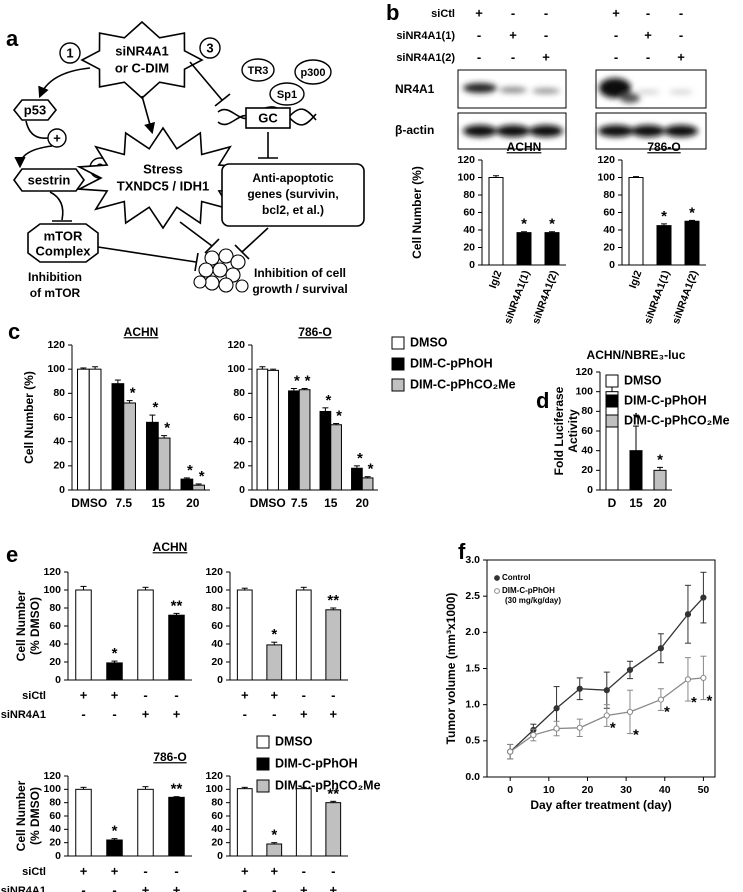  I want to click on inhibit-bar, so click(222, 100).